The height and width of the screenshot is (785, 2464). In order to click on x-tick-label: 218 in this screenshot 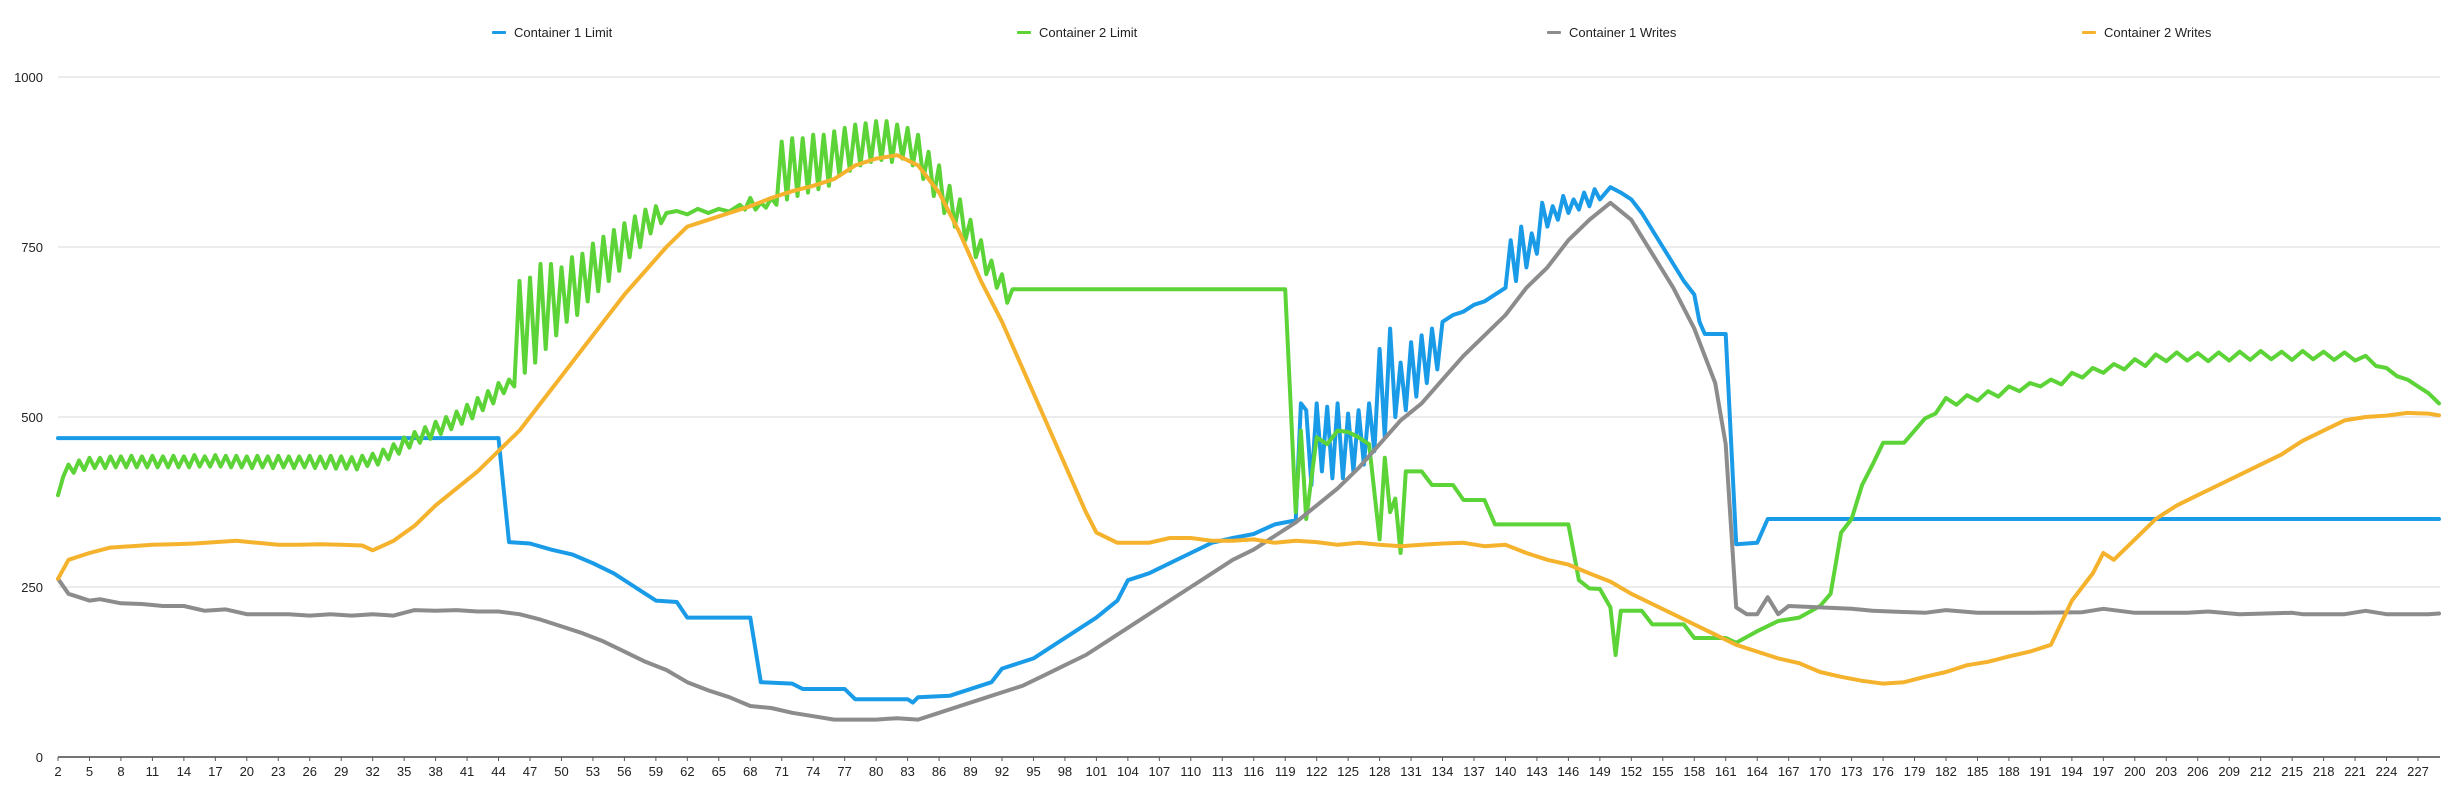, I will do `click(2324, 771)`.